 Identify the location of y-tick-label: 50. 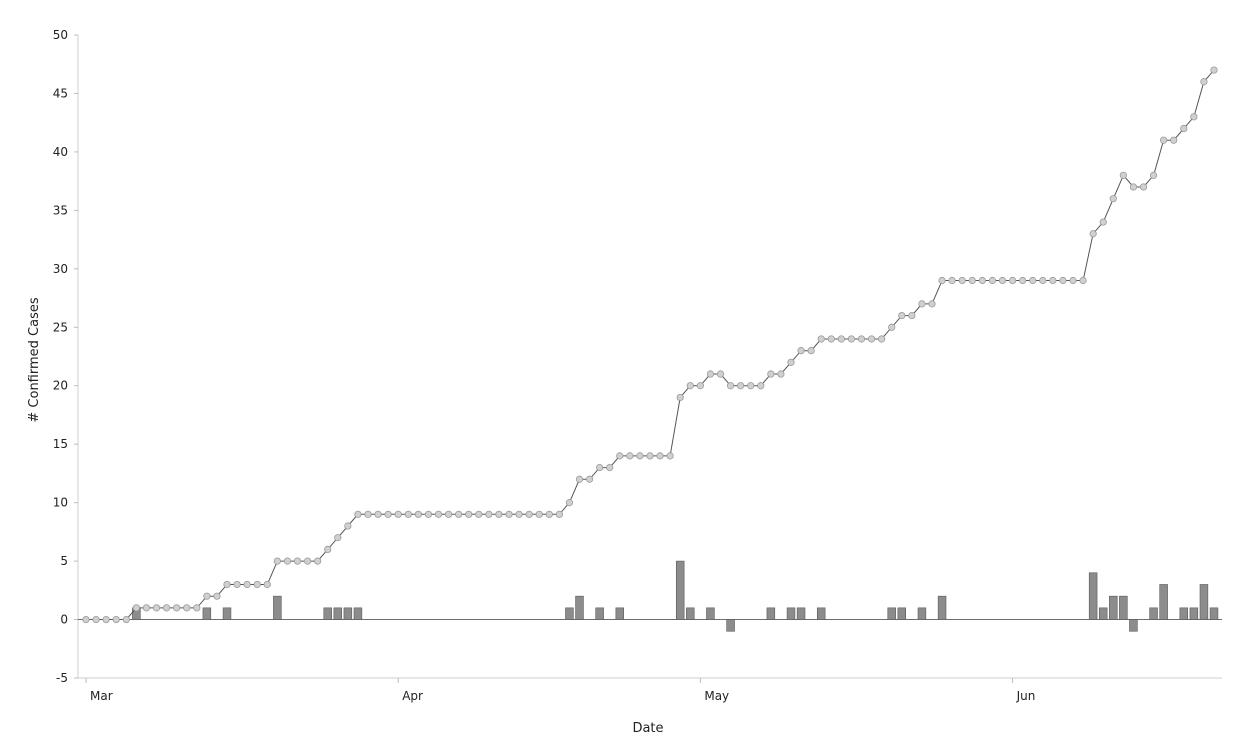
(60, 35).